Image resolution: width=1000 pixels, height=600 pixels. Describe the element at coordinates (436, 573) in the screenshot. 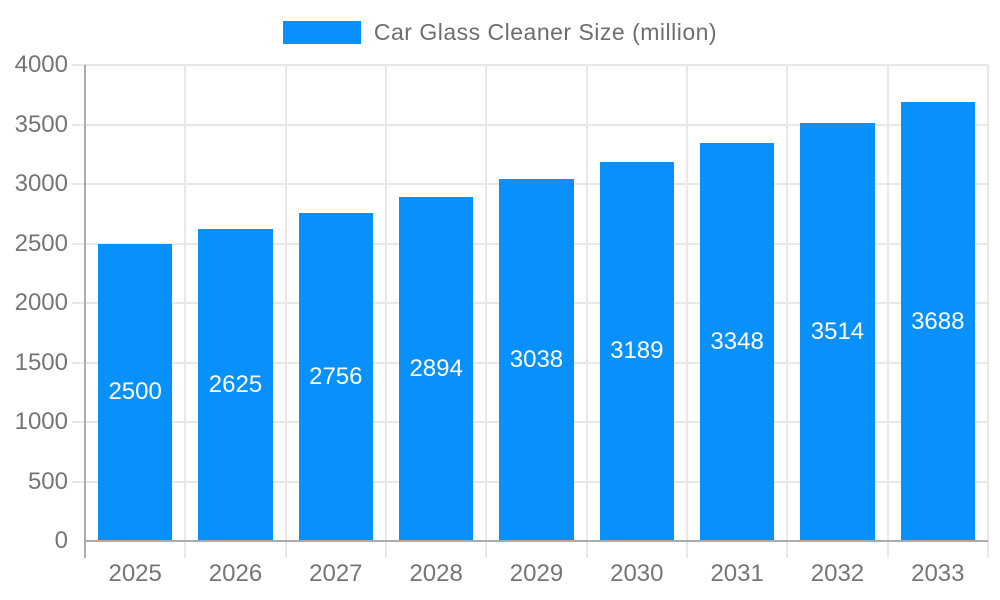

I see `x-tick-label: 2028` at that location.